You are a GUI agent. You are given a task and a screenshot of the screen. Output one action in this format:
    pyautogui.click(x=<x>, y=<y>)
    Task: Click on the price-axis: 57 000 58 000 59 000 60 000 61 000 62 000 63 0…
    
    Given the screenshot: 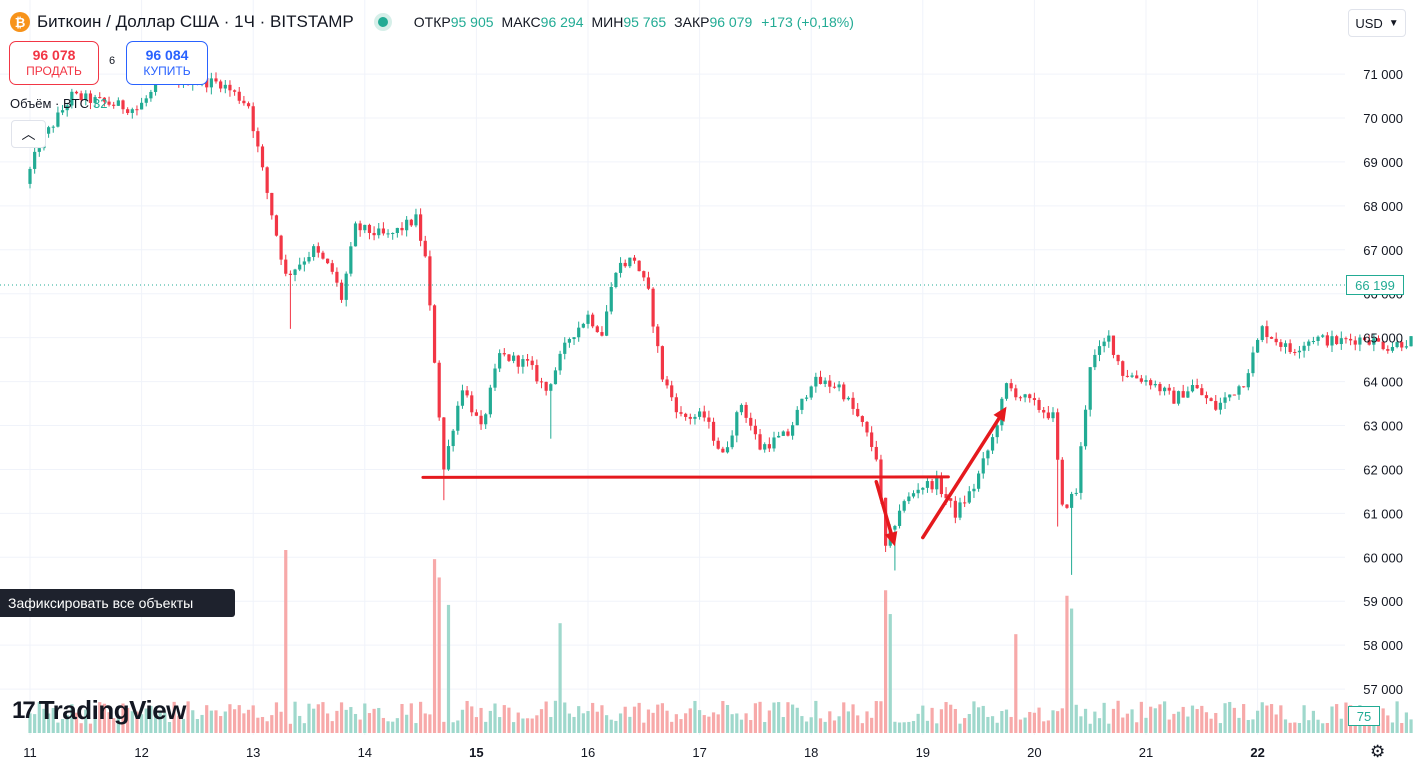 What is the action you would take?
    pyautogui.click(x=1383, y=382)
    